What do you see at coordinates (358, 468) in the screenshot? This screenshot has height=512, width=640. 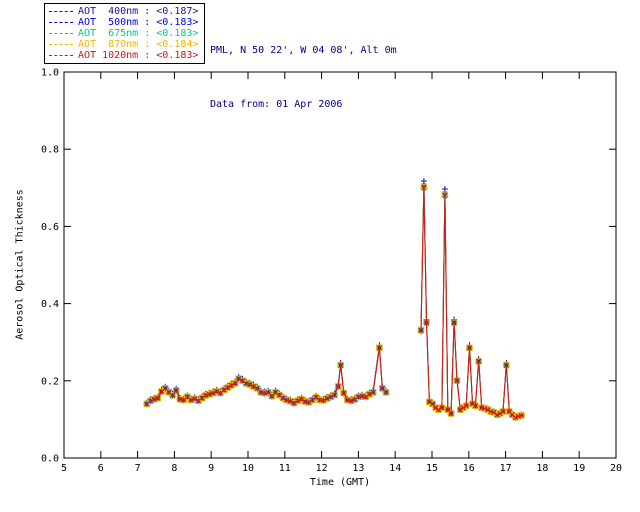 I see `x-tick-label: 13` at bounding box center [358, 468].